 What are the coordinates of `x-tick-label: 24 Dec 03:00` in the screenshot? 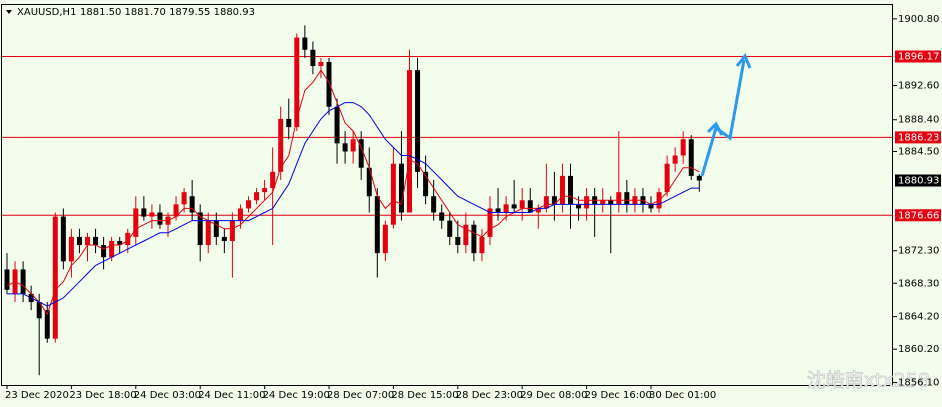 It's located at (167, 395).